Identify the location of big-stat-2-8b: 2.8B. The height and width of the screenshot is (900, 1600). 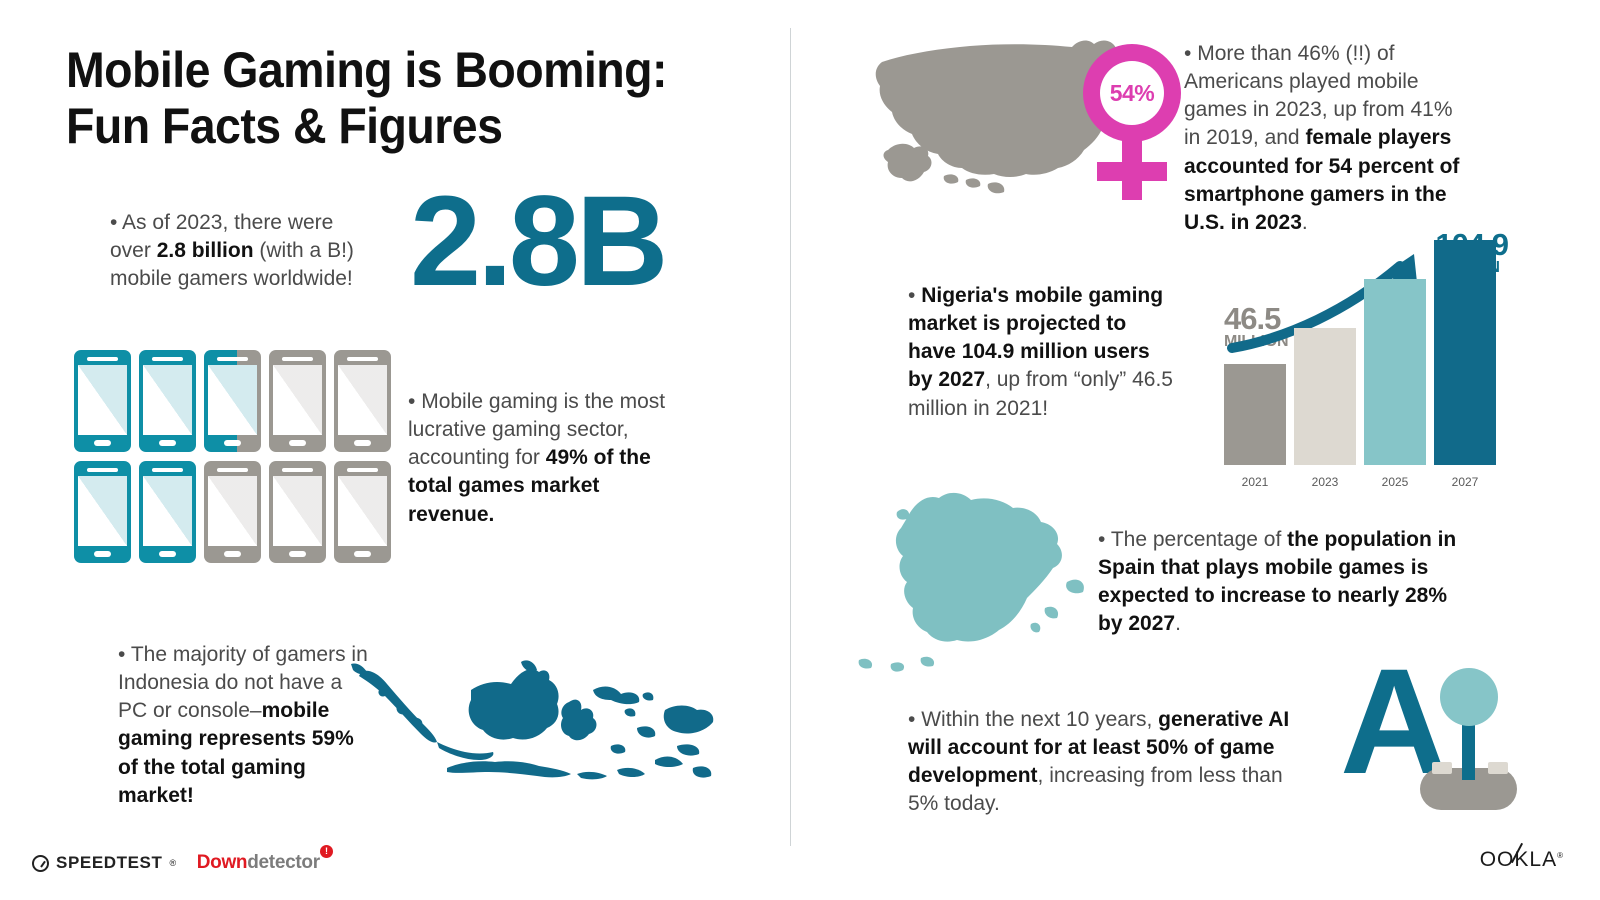
(539, 241).